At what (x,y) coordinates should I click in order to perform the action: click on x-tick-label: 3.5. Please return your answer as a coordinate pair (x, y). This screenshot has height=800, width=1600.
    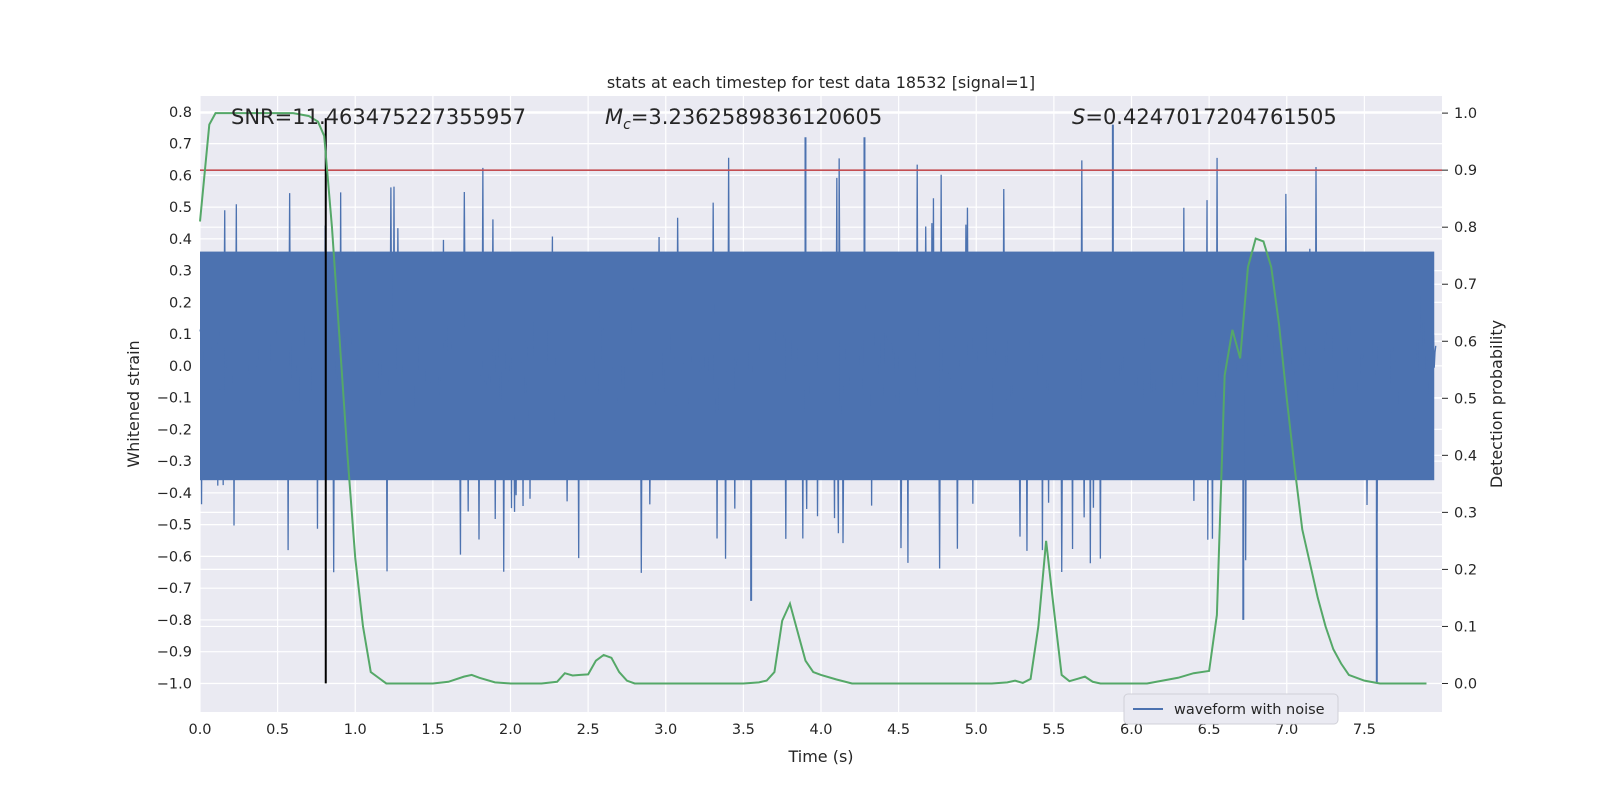
    Looking at the image, I should click on (743, 730).